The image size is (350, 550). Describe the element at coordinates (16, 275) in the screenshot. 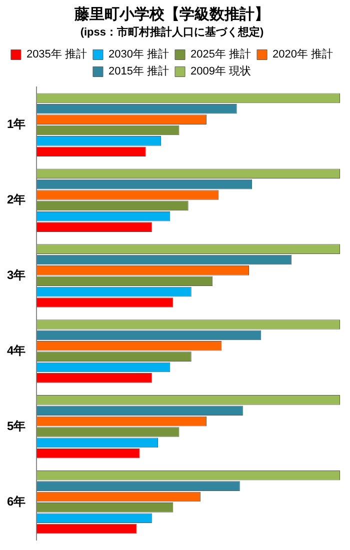

I see `y-tick-label: 3年` at that location.